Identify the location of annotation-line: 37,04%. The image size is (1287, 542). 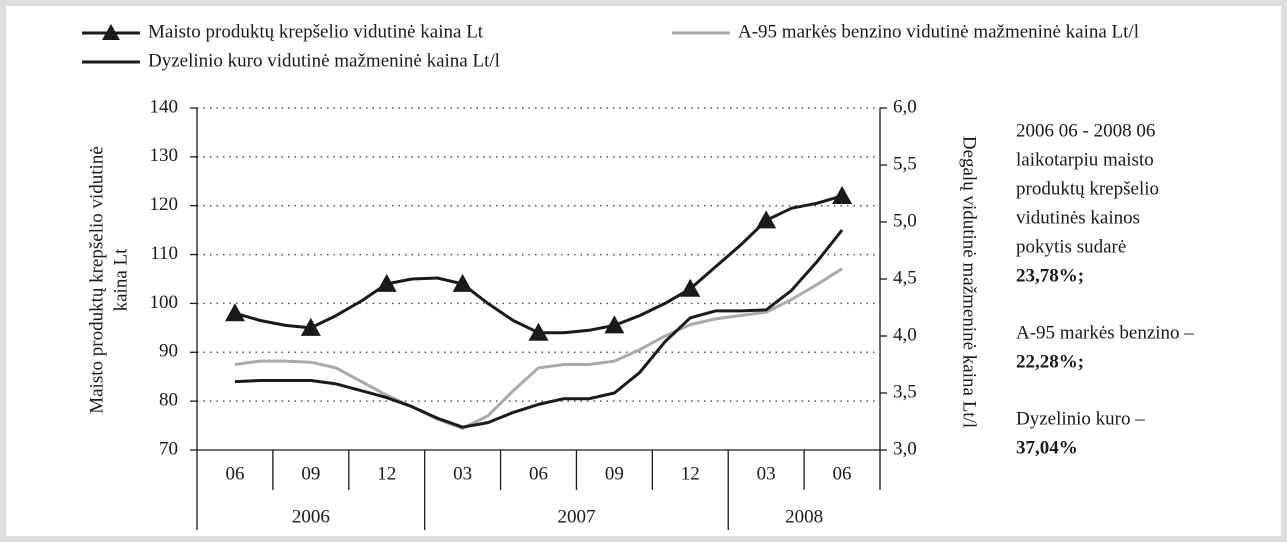
(1047, 447).